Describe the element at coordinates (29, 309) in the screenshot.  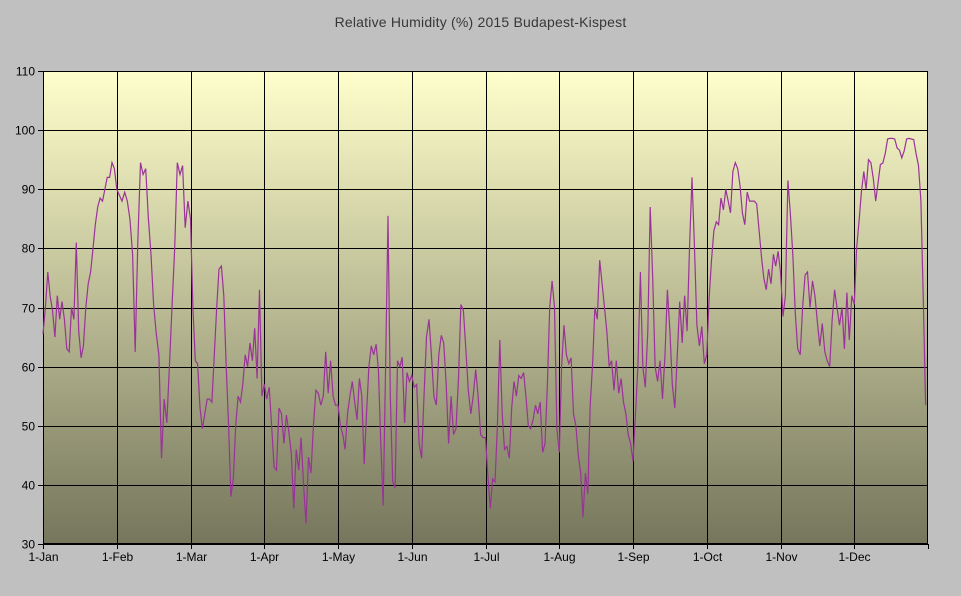
I see `y-tick-label: 70` at that location.